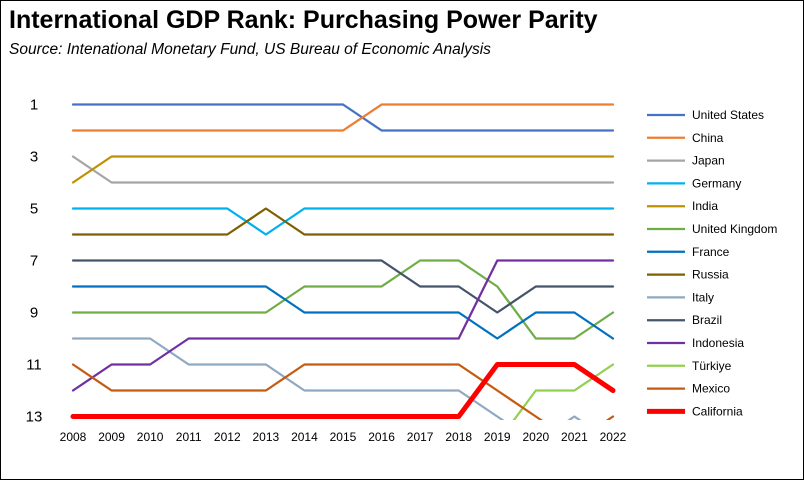 The width and height of the screenshot is (804, 480). I want to click on series-line-united-kingdom, so click(343, 299).